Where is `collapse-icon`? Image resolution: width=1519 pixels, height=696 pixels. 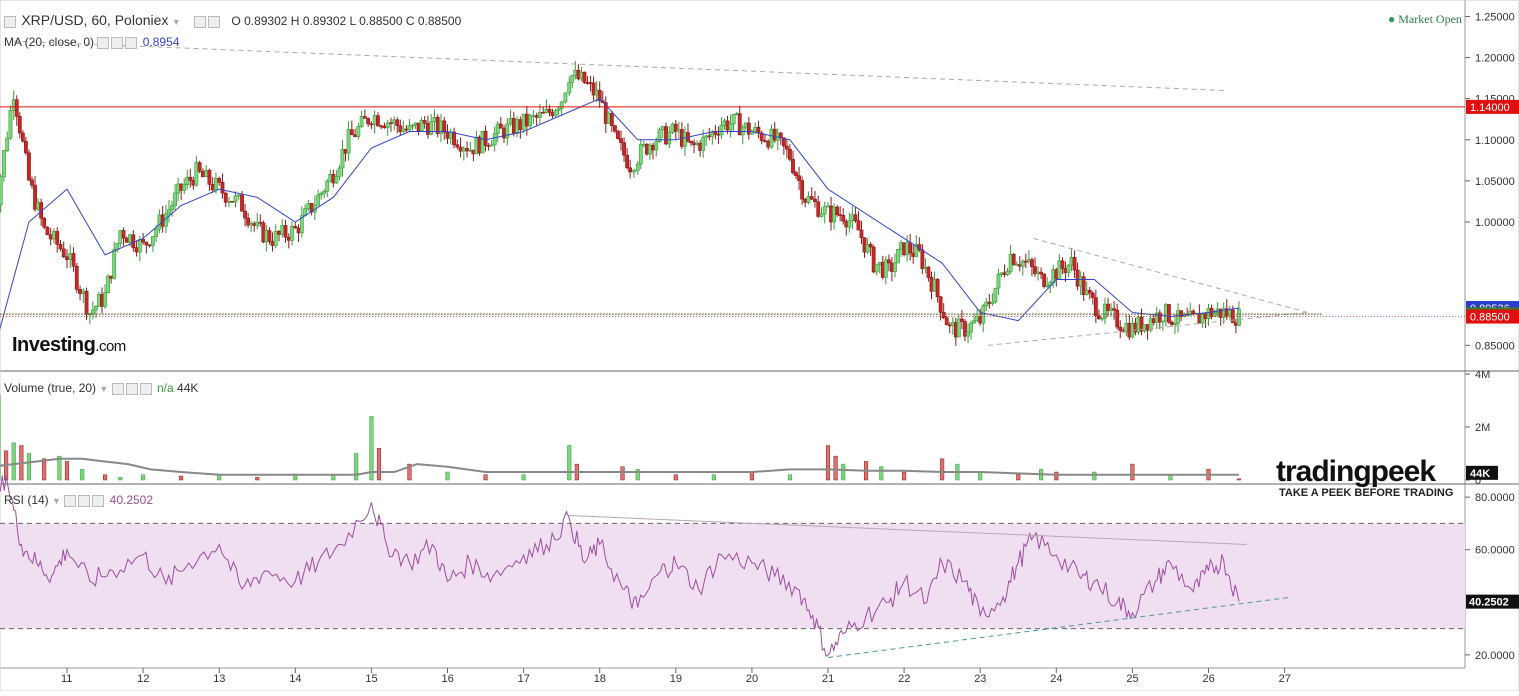 collapse-icon is located at coordinates (10, 22).